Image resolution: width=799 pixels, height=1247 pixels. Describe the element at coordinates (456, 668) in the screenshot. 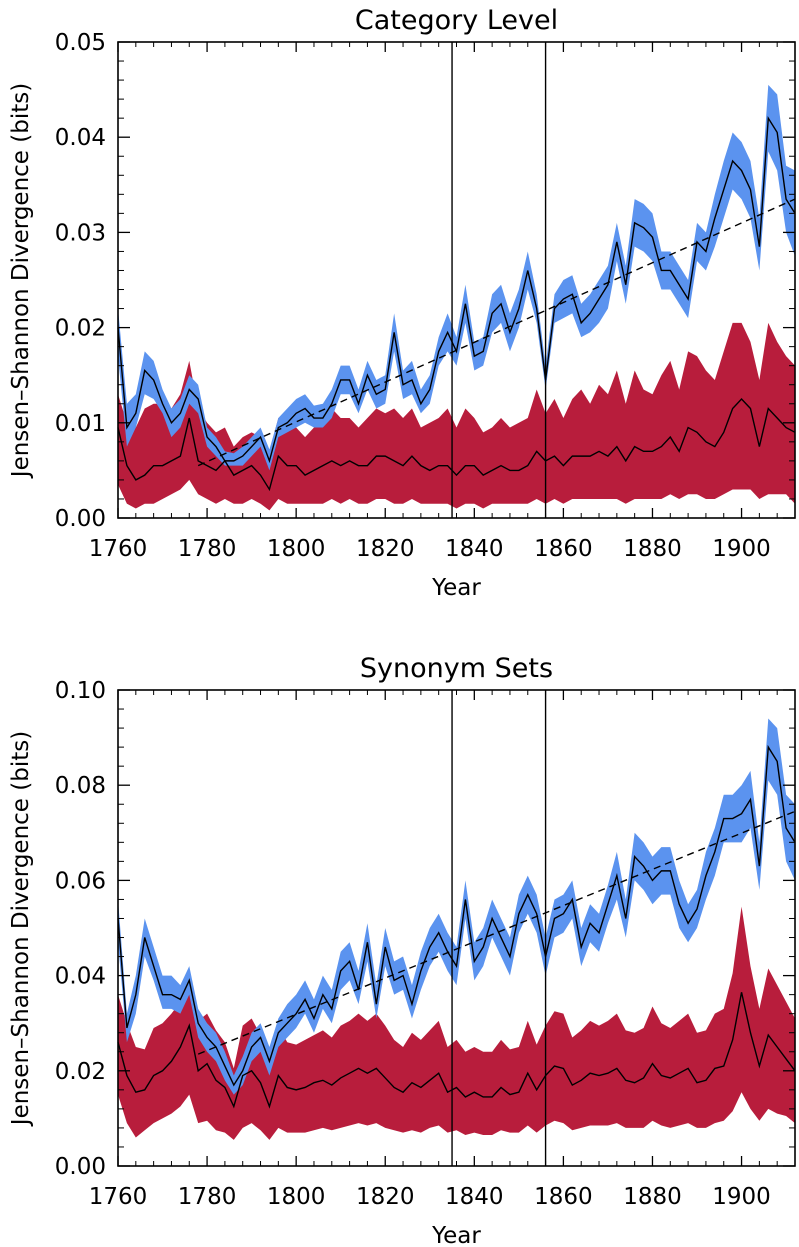

I see `chart-title: Synonym Sets` at that location.